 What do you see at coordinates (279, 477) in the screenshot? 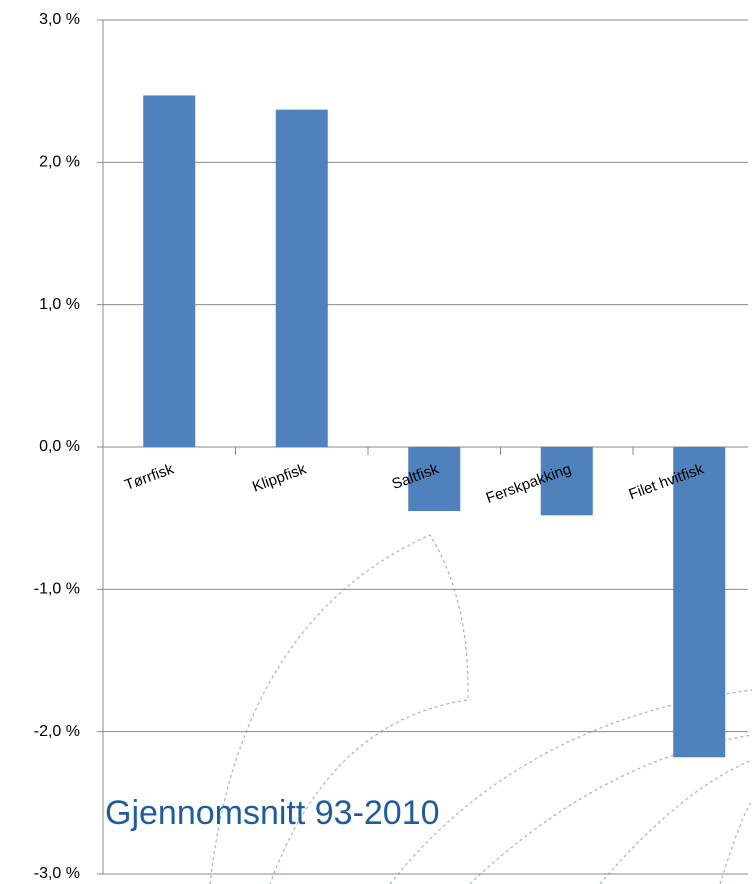
I see `x-tick-label: Klippfisk` at bounding box center [279, 477].